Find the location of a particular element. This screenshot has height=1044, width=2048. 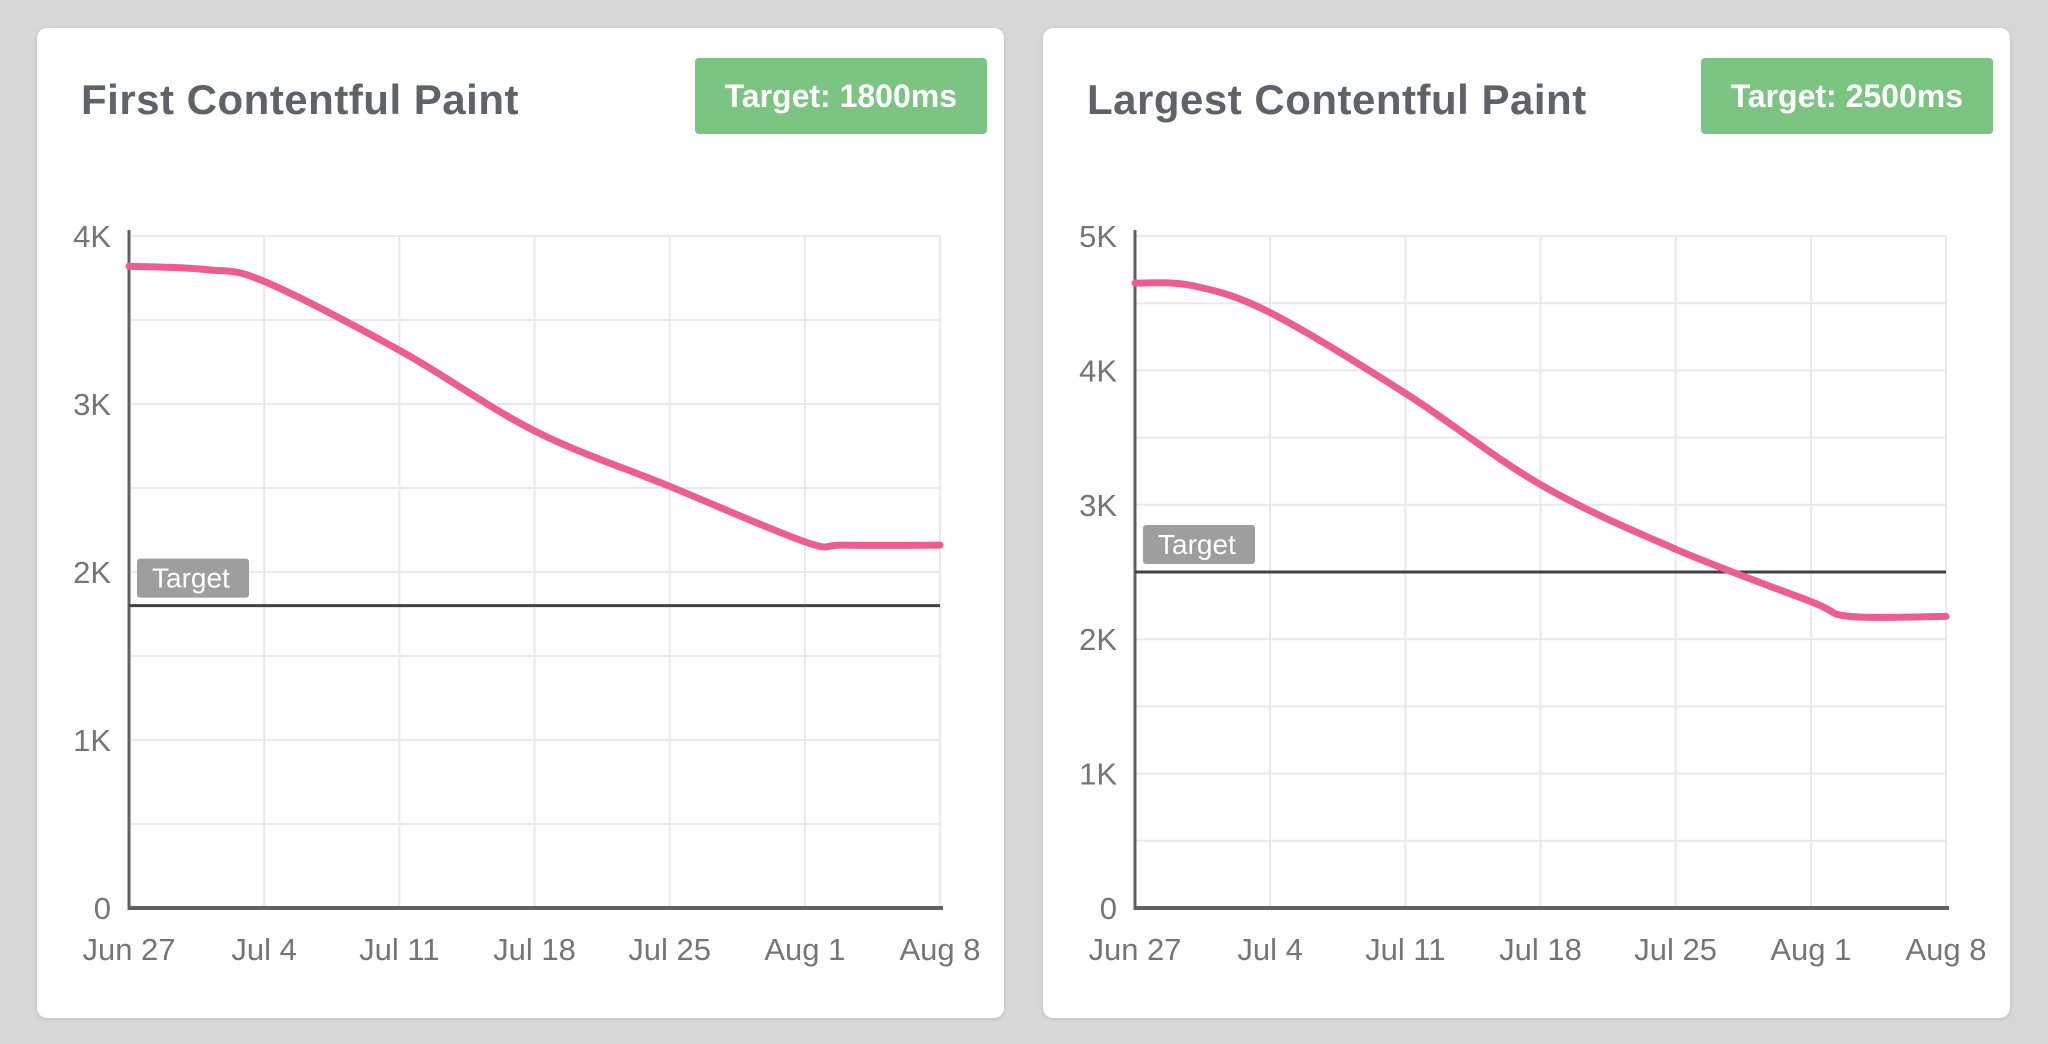

fcp-card-title: First Contentful Paint is located at coordinates (300, 99).